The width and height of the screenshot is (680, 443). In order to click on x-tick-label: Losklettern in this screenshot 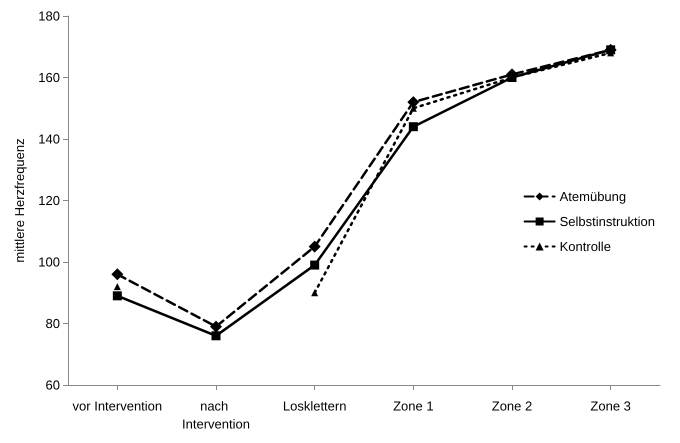, I will do `click(314, 406)`.